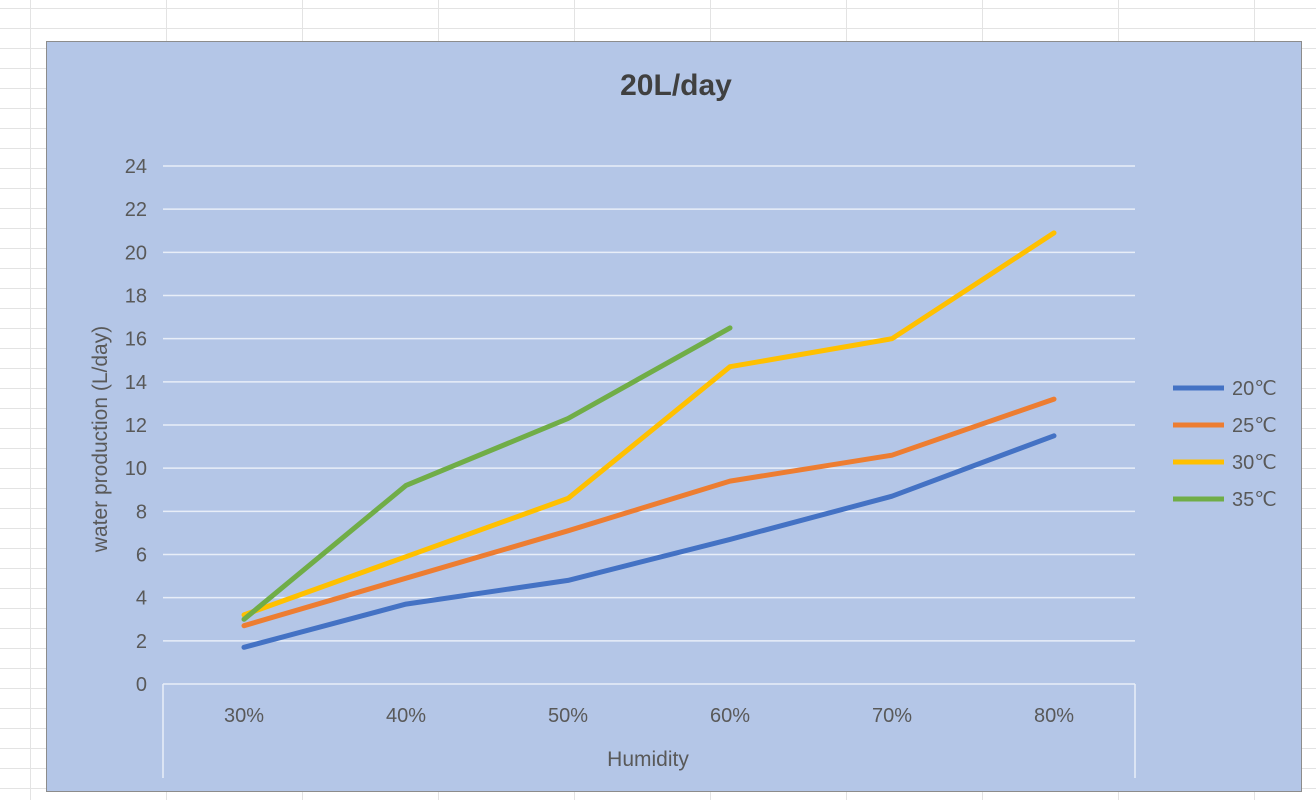 The height and width of the screenshot is (800, 1316). I want to click on y-tick-label: 4, so click(141, 599).